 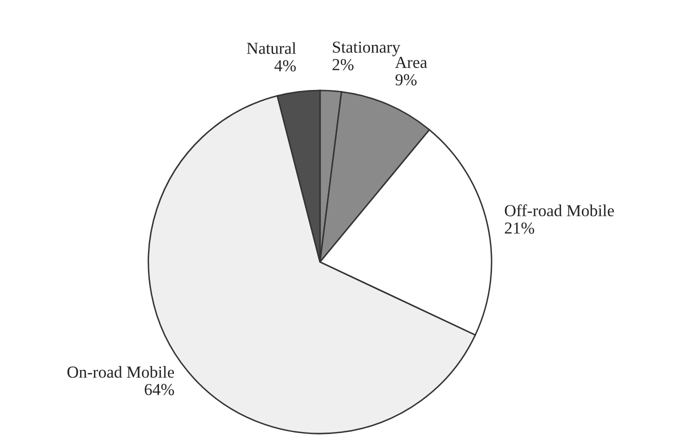 I want to click on slice-label: On-road Mobile 64%, so click(x=120, y=381).